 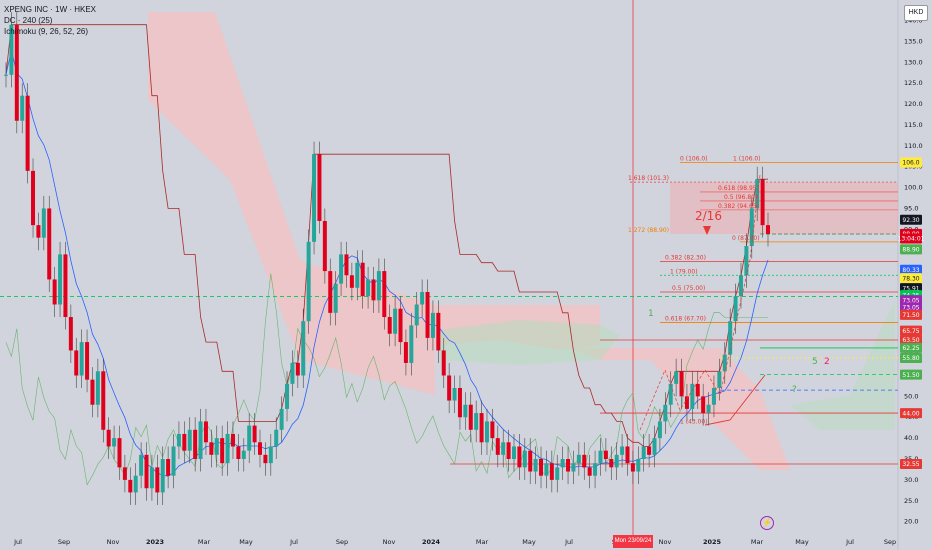 What do you see at coordinates (700, 302) in the screenshot?
I see `wave-projection-line` at bounding box center [700, 302].